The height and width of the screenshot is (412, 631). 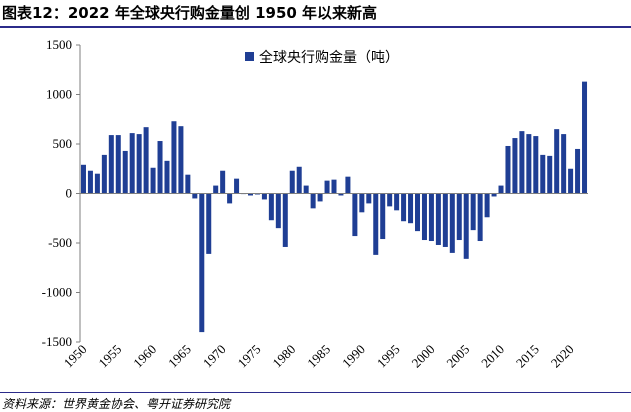 I want to click on x-tick-label: 2015, so click(x=527, y=356).